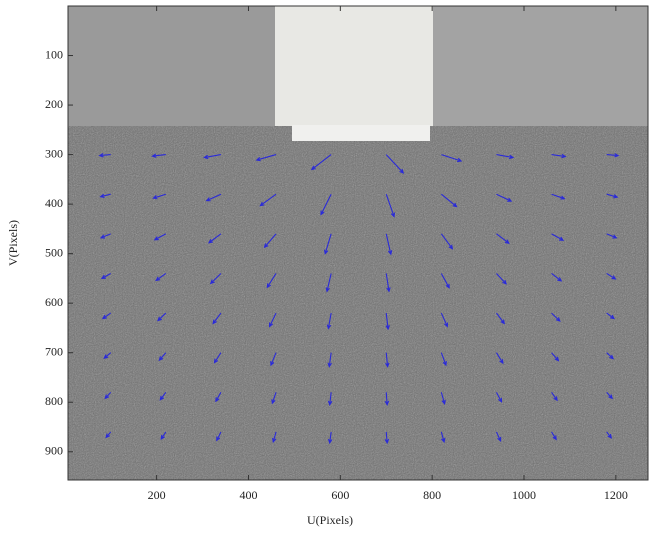  I want to click on x-tick-label: 1000, so click(524, 495).